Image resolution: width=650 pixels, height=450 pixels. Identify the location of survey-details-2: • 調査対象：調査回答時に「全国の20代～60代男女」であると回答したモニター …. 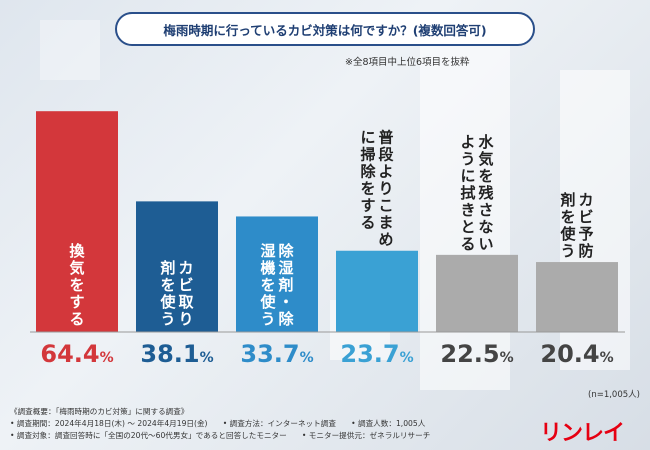
(220, 435).